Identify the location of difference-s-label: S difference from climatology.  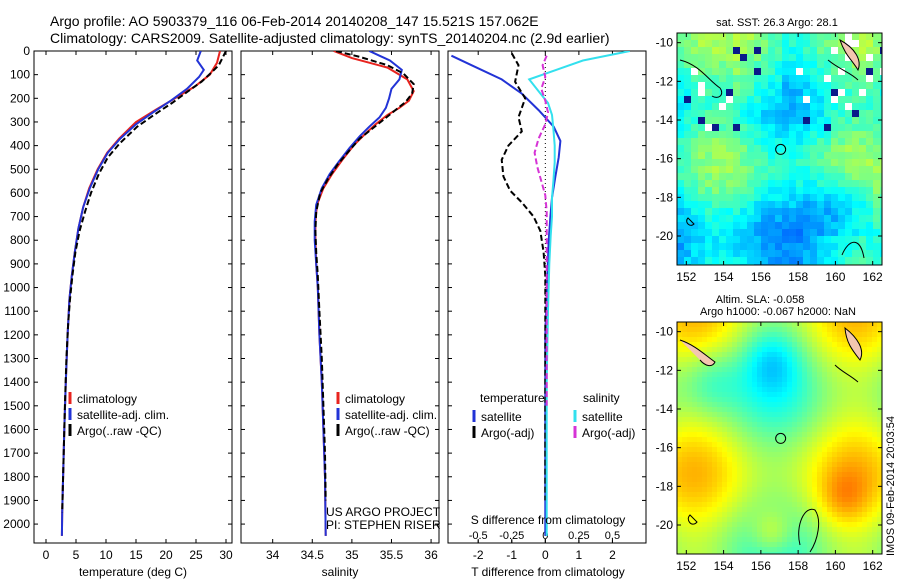
(548, 520).